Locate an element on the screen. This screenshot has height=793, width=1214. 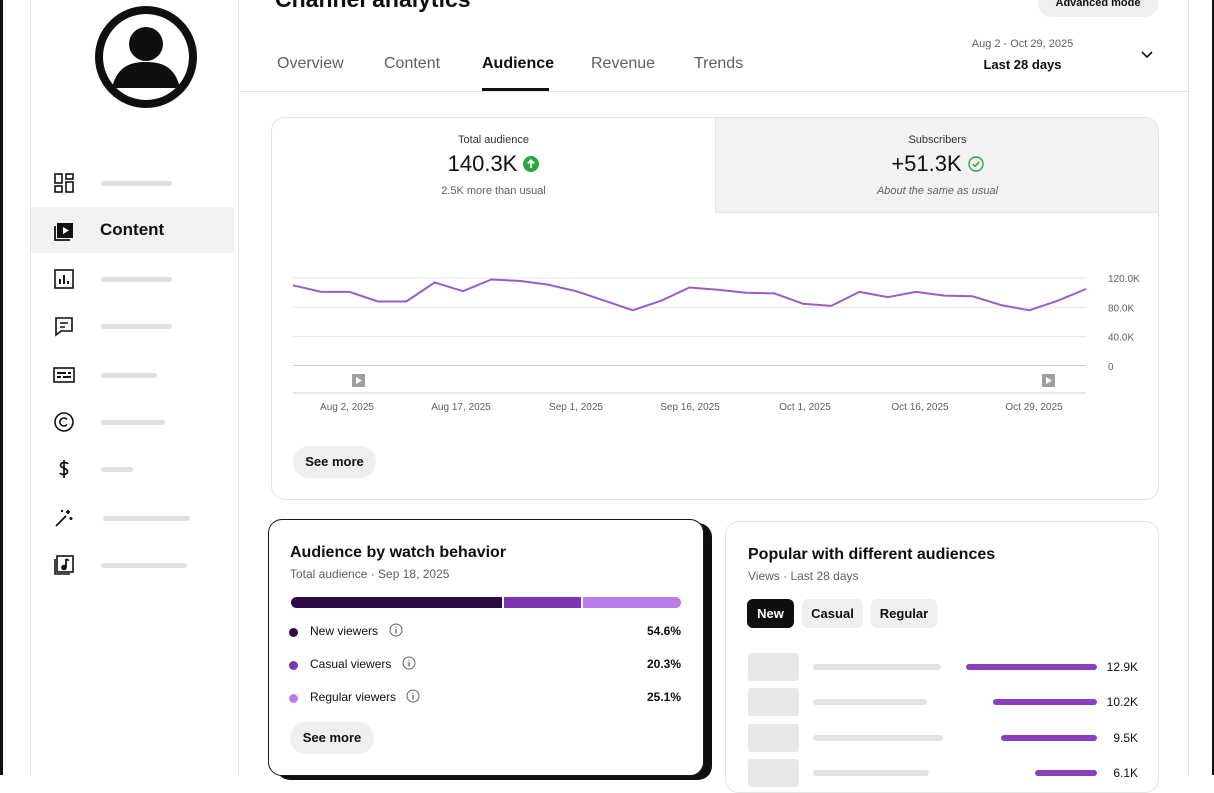
chevron-down-icon is located at coordinates (1147, 54).